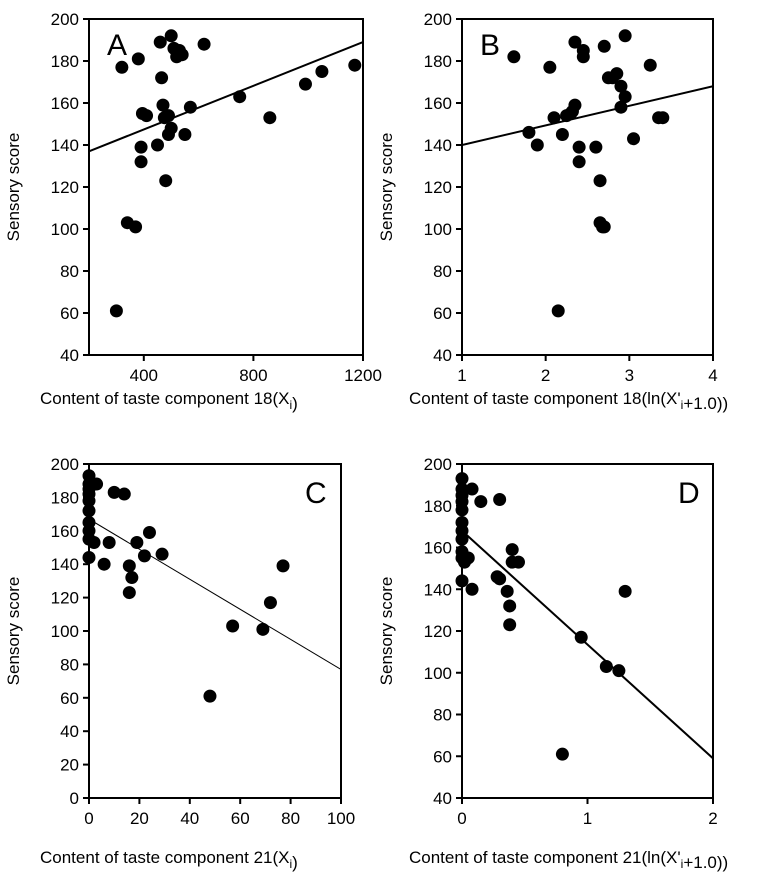 The height and width of the screenshot is (874, 780). Describe the element at coordinates (629, 375) in the screenshot. I see `x-tick-label: 3` at that location.